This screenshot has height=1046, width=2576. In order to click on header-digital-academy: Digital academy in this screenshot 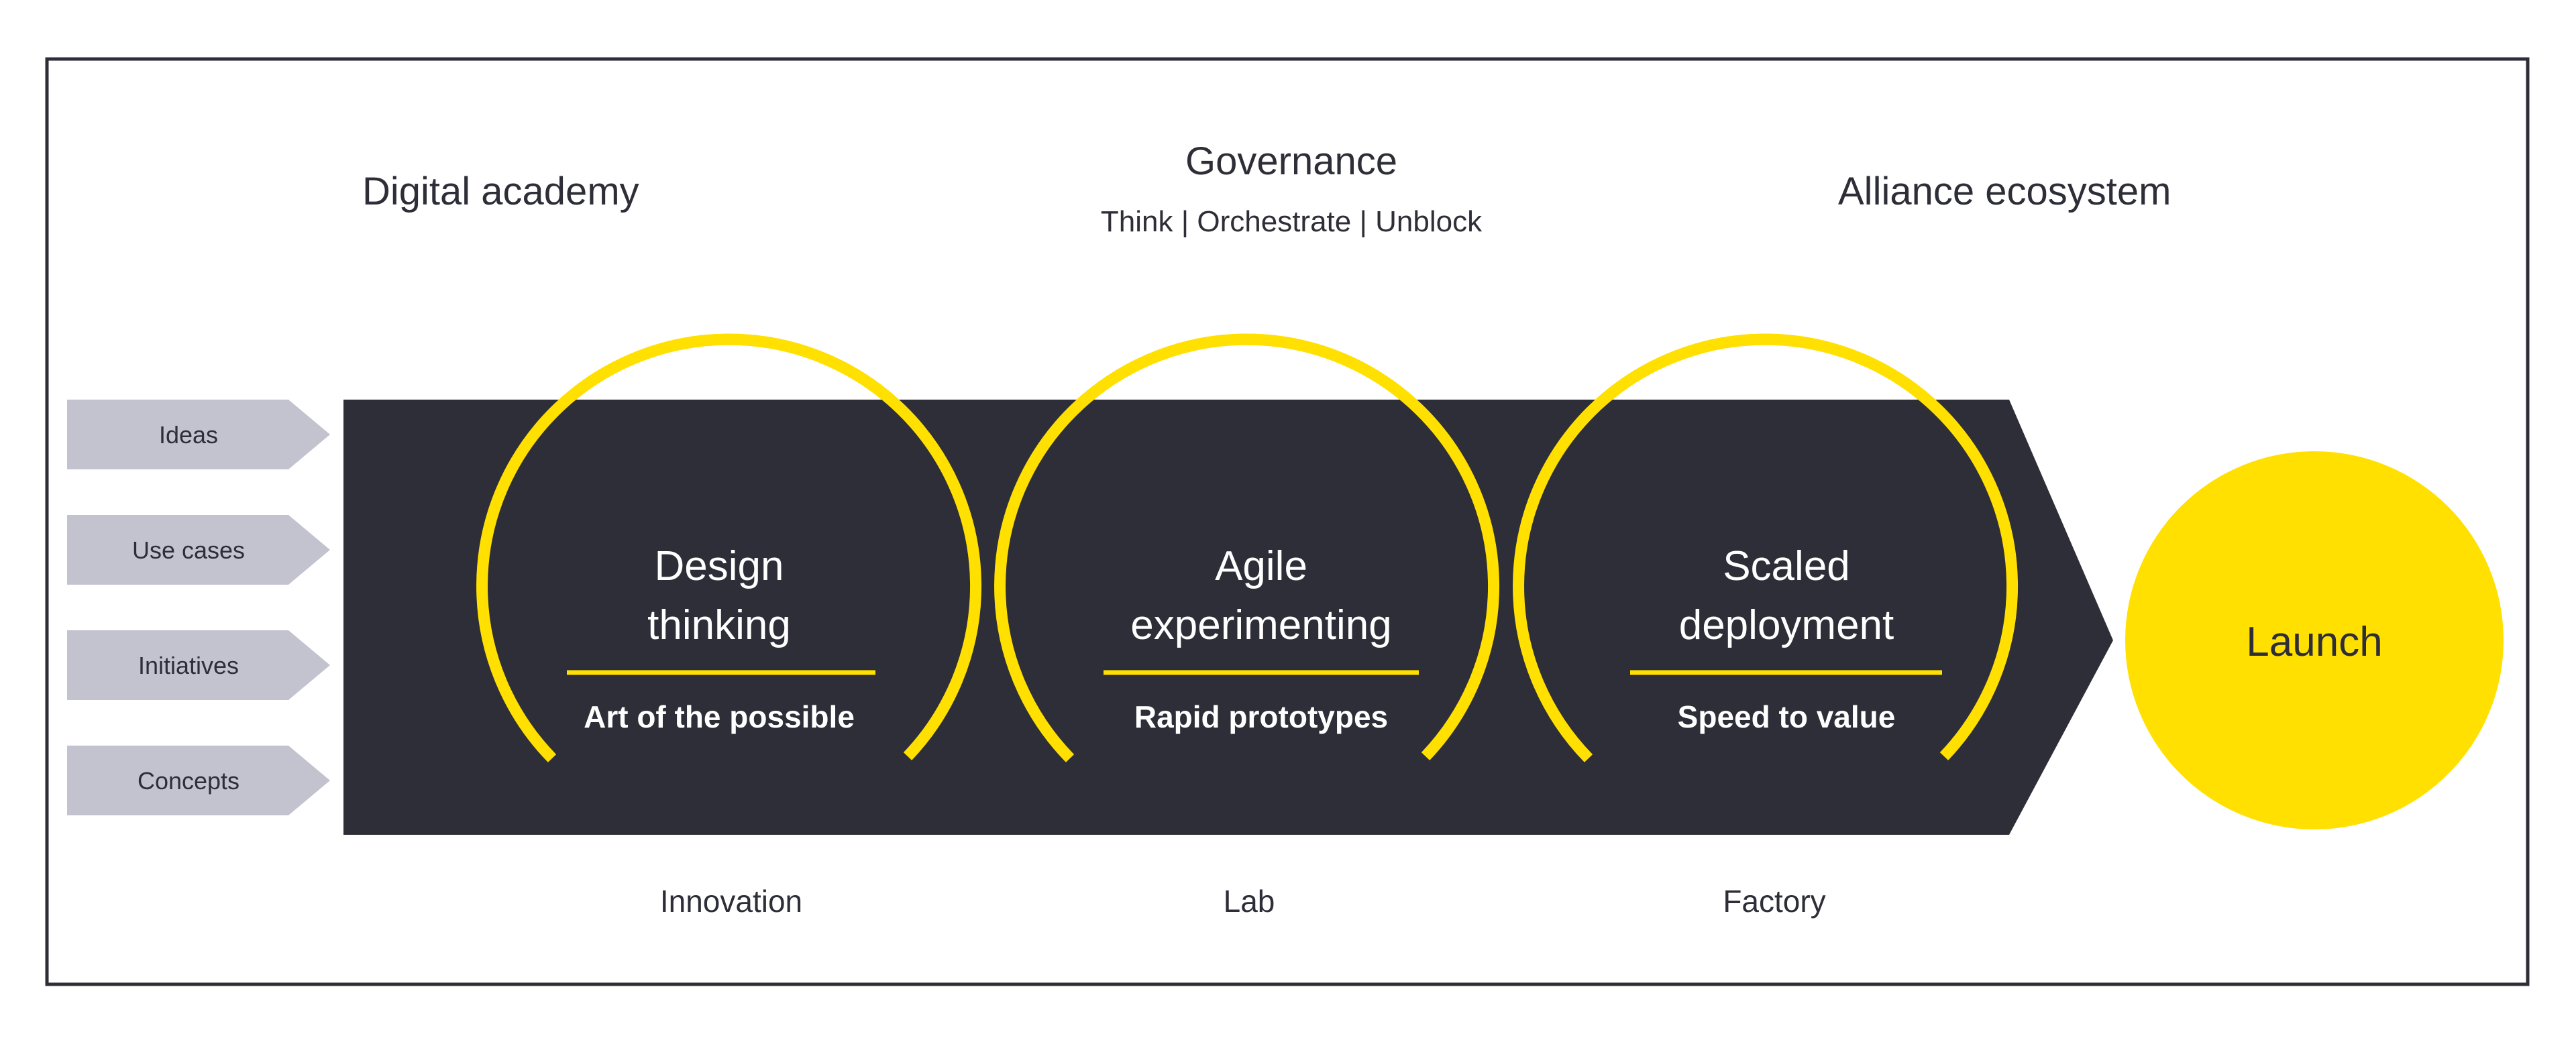, I will do `click(500, 191)`.